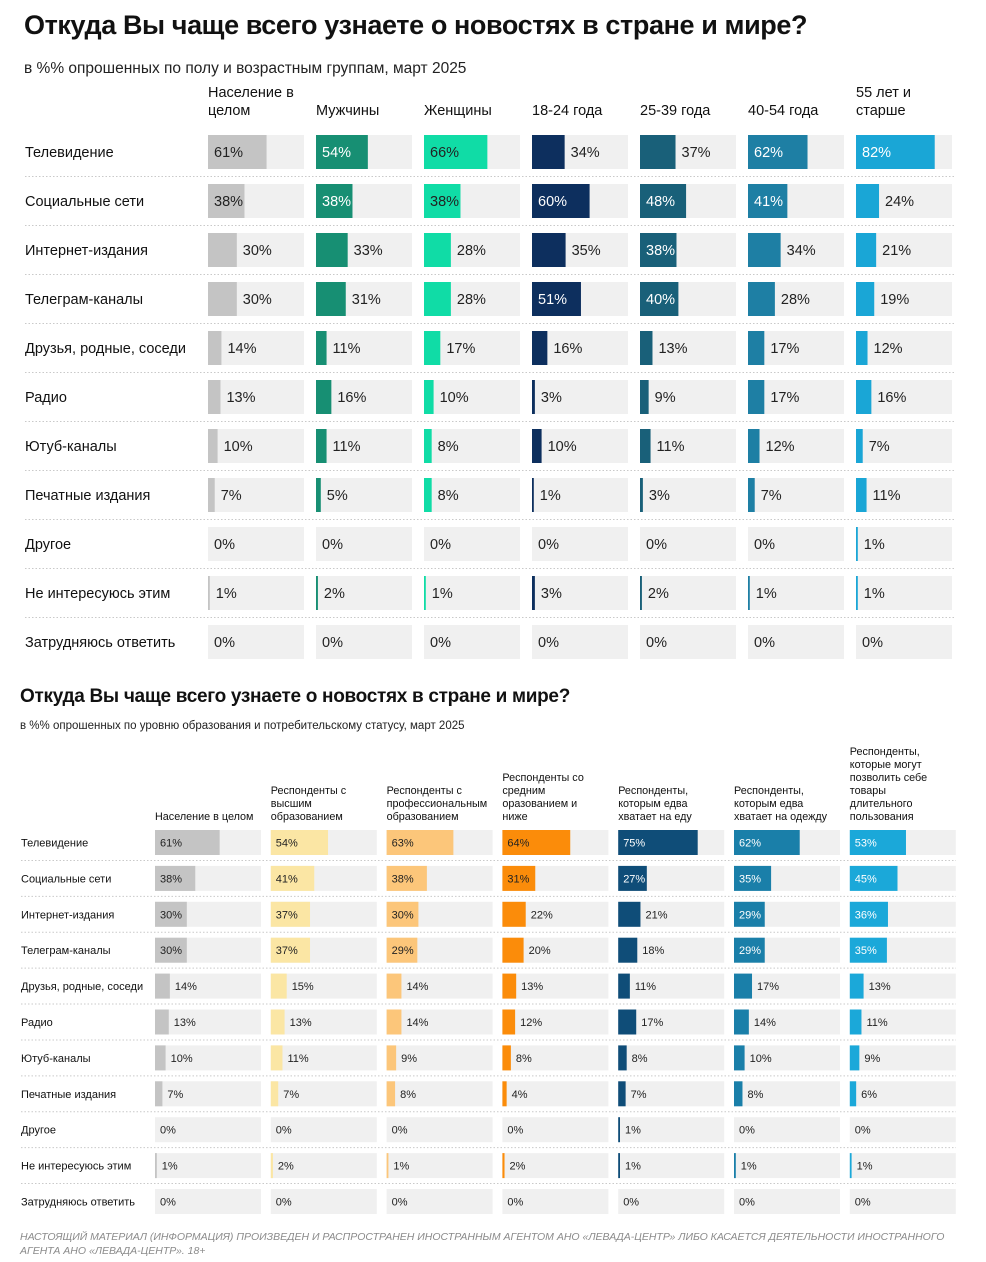 The height and width of the screenshot is (1262, 986). I want to click on data-label: 35%, so click(750, 879).